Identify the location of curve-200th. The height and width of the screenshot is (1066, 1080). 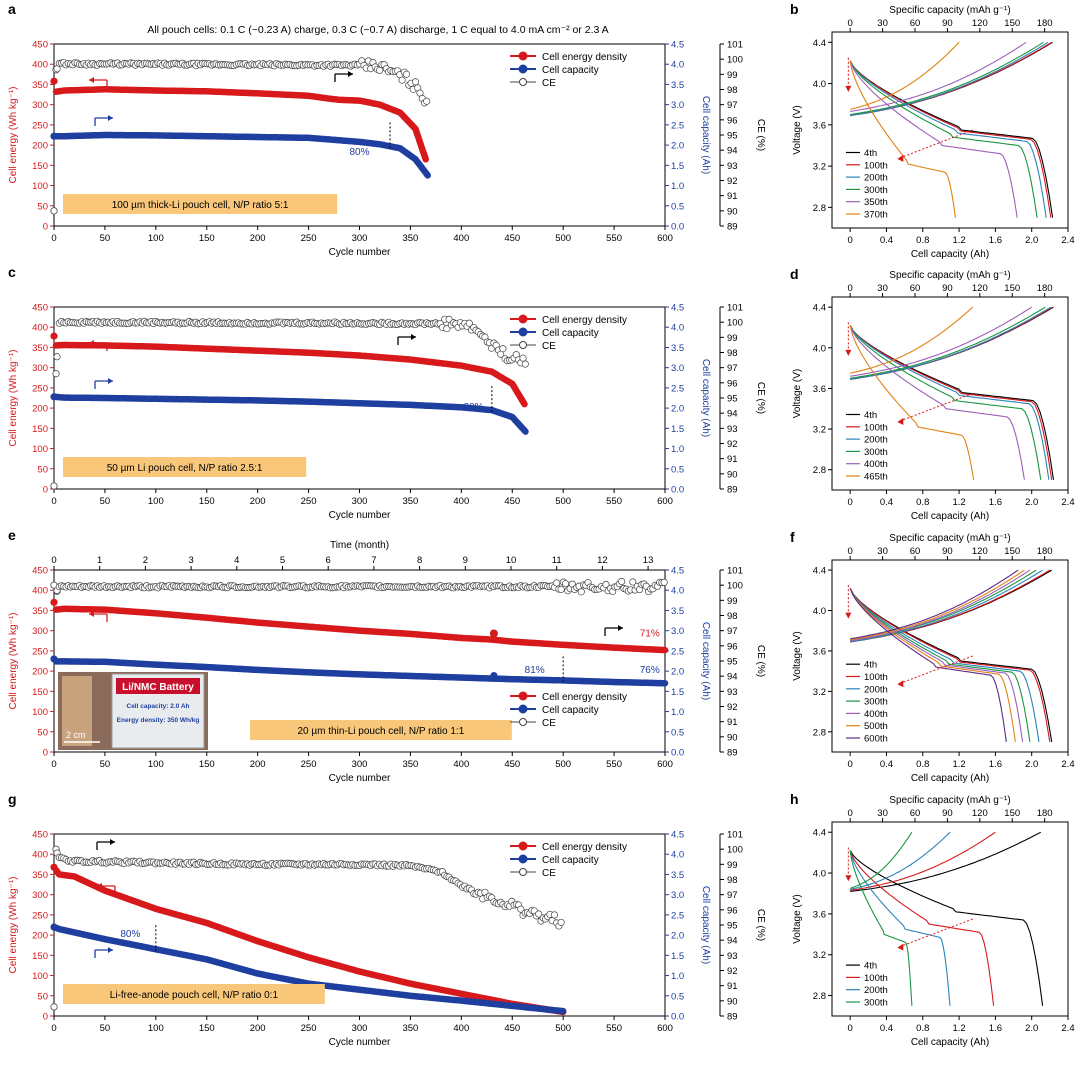
(946, 655).